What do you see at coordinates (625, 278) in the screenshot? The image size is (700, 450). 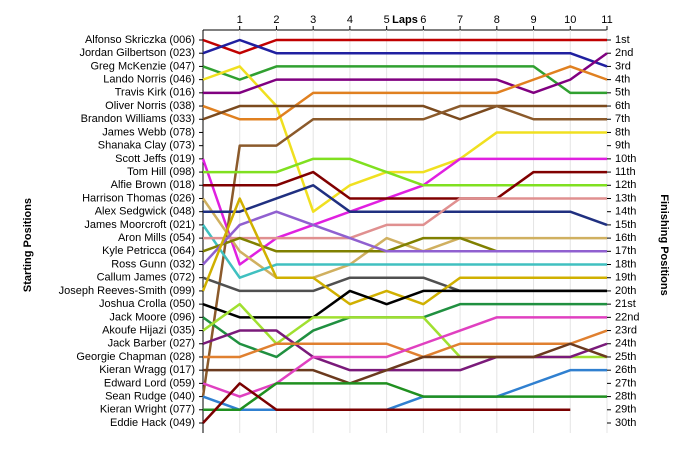 I see `finishing-label: 19th` at bounding box center [625, 278].